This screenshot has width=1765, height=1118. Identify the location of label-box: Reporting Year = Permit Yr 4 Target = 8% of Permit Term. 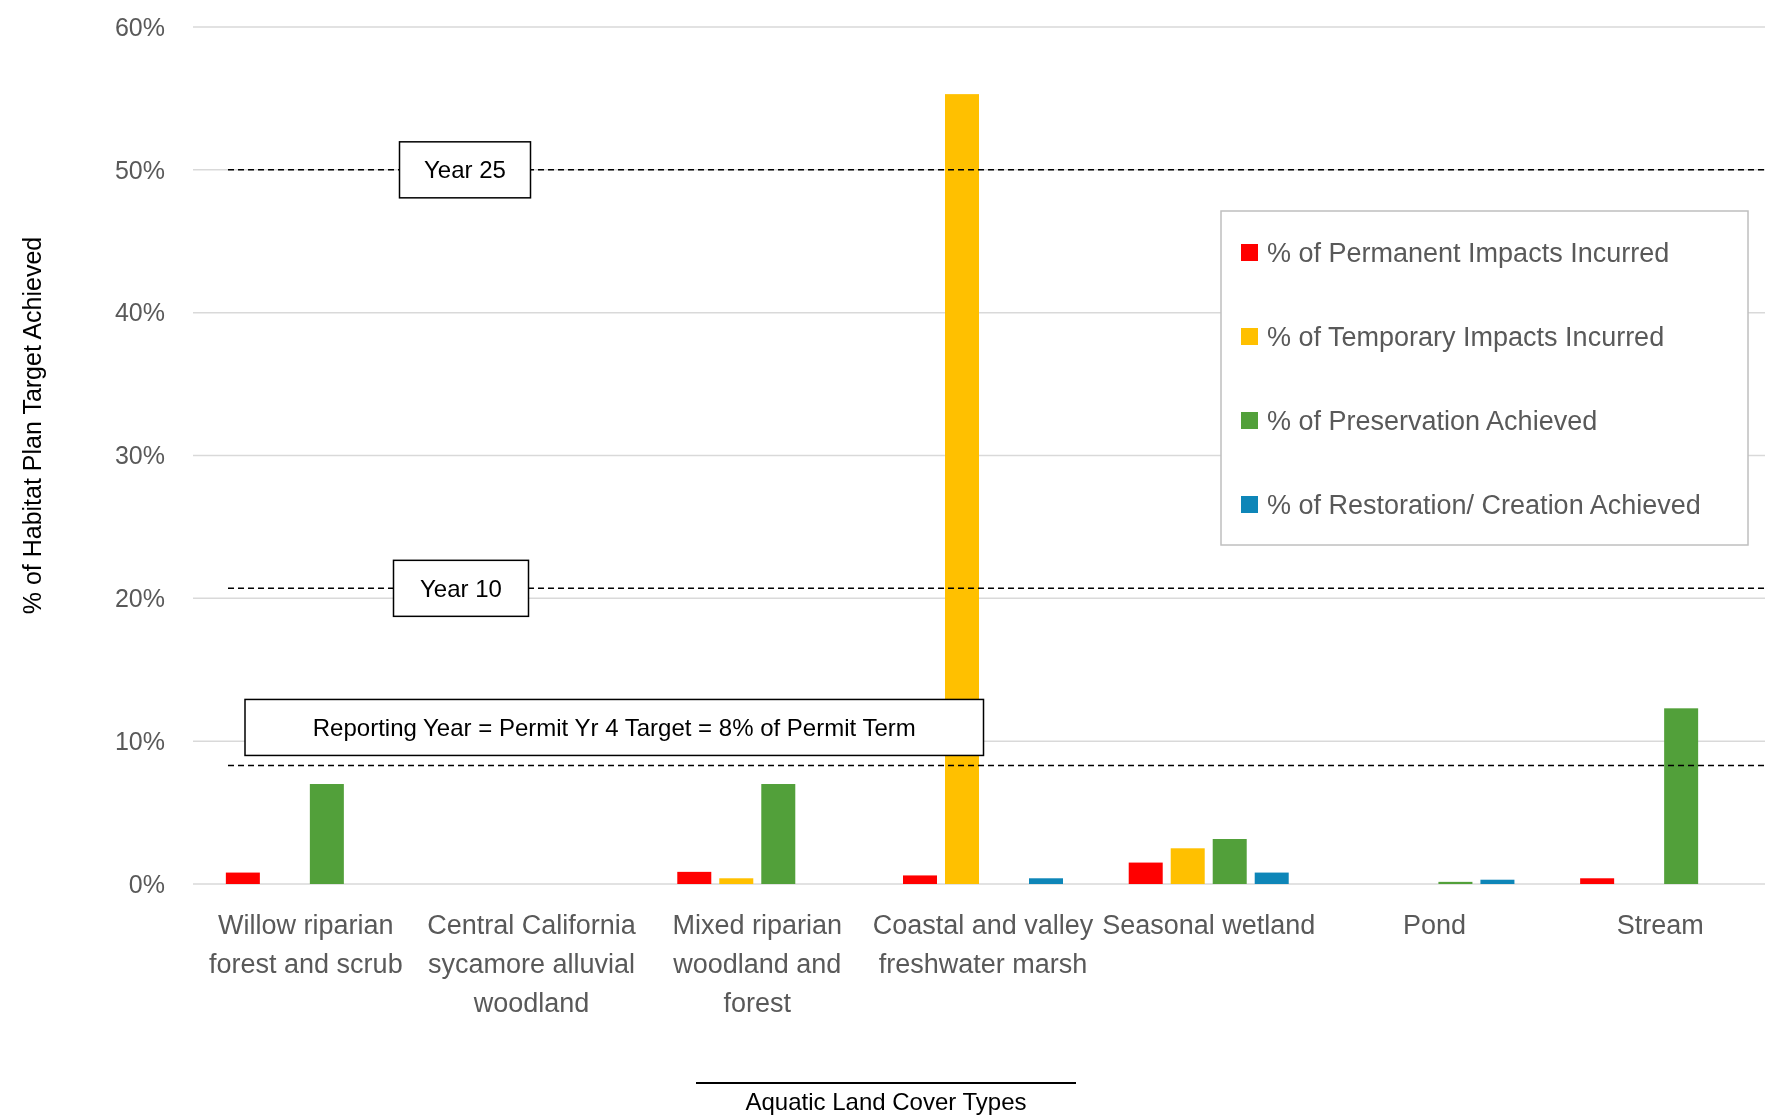
(614, 727).